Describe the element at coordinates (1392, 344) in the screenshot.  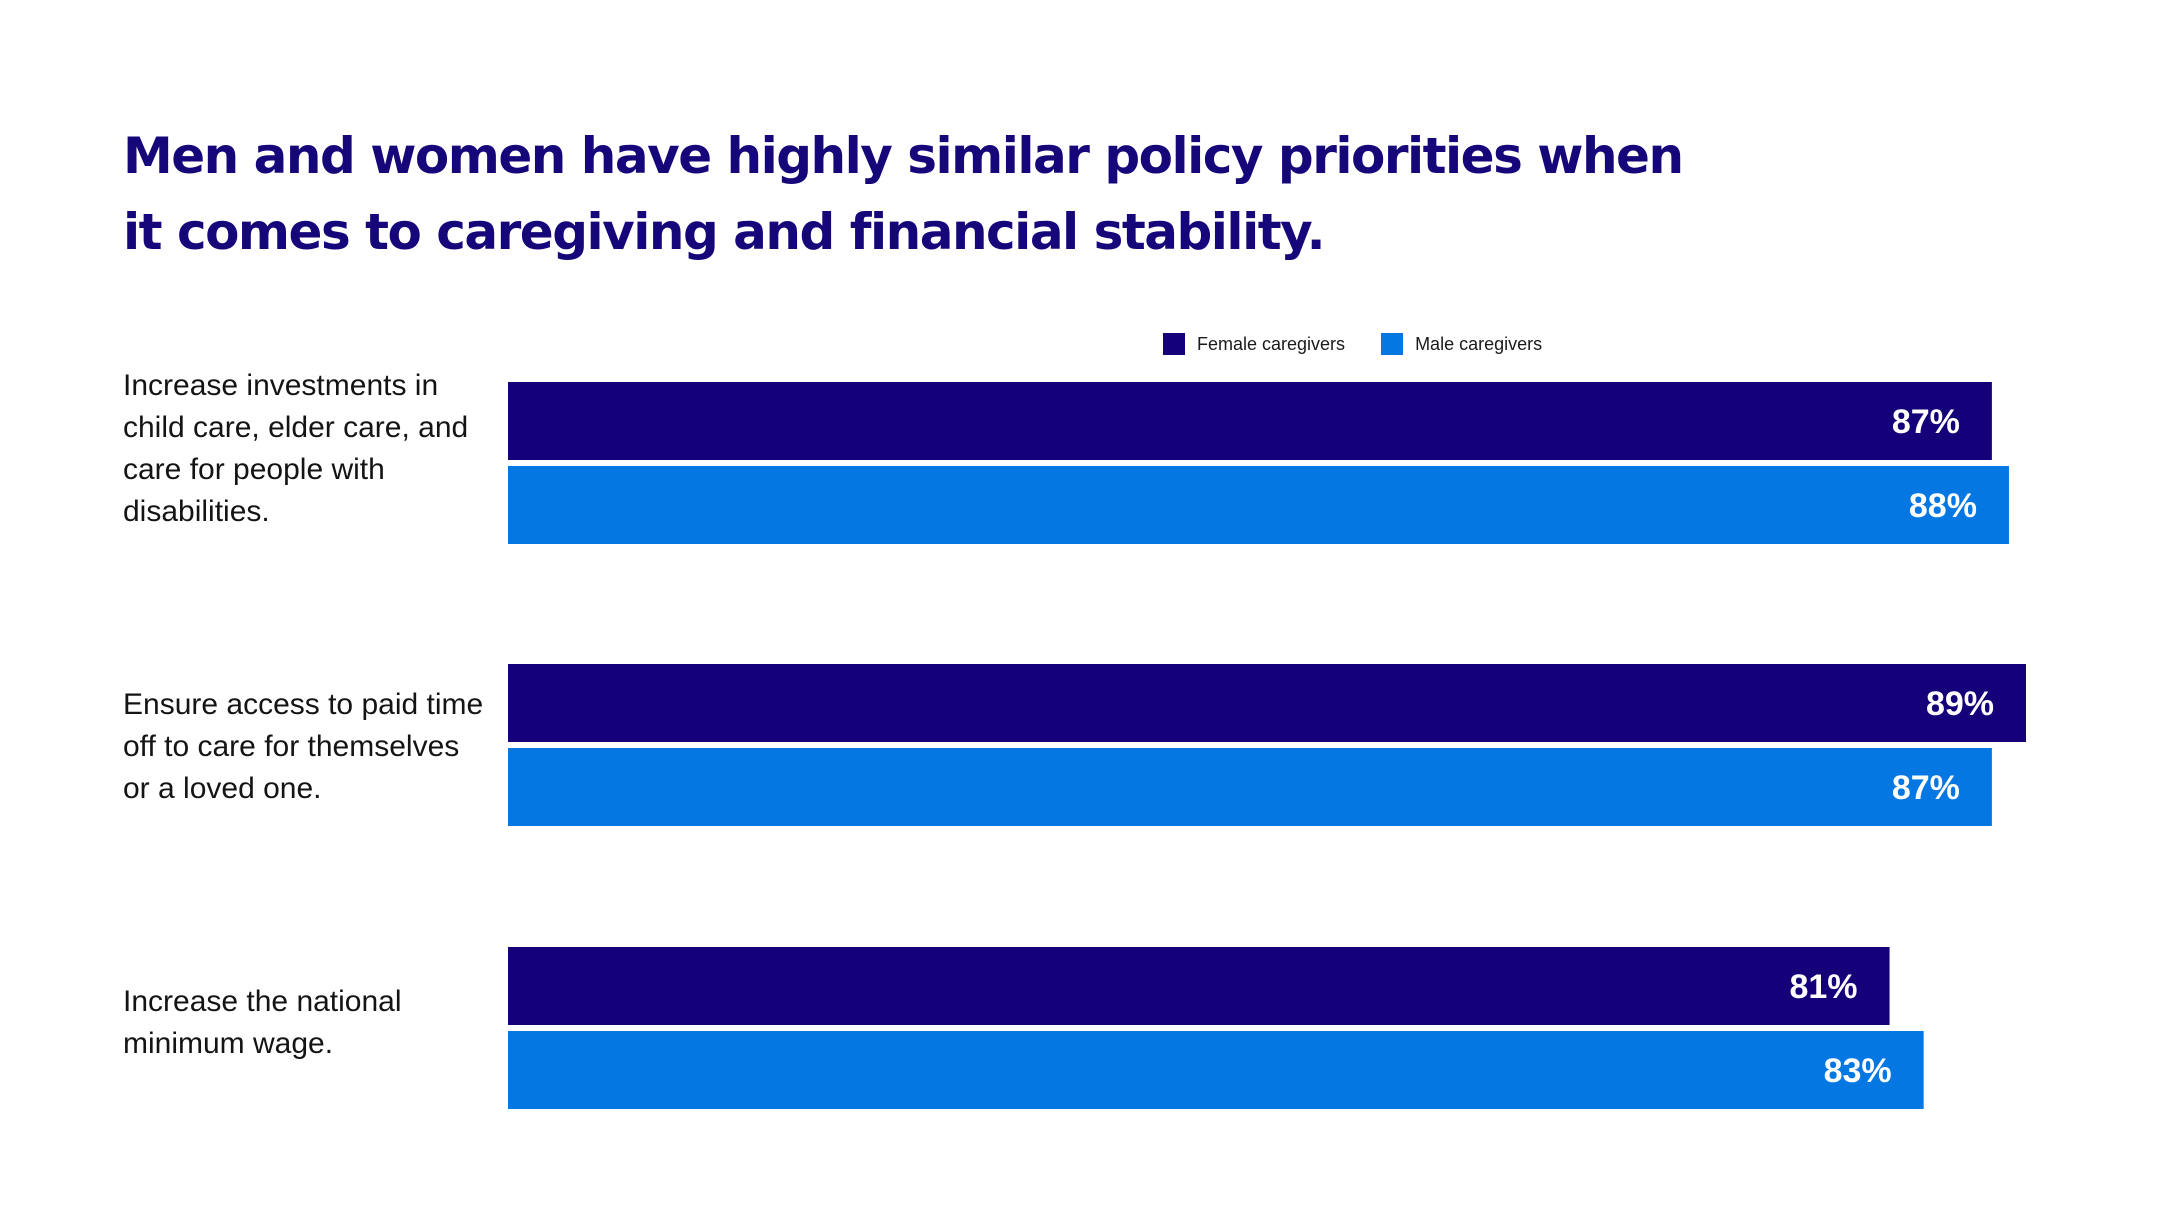
I see `legend-swatch-male` at that location.